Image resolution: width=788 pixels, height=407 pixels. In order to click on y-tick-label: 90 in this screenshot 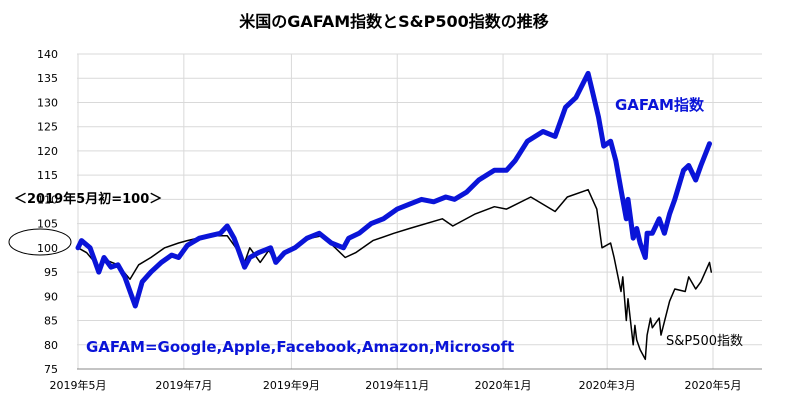, I will do `click(51, 296)`.